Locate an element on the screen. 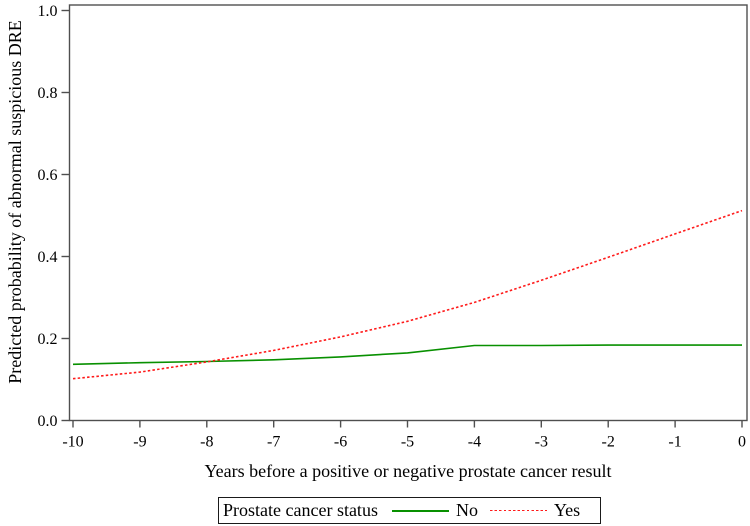 The width and height of the screenshot is (750, 526). x-tick-label: -2 is located at coordinates (608, 442).